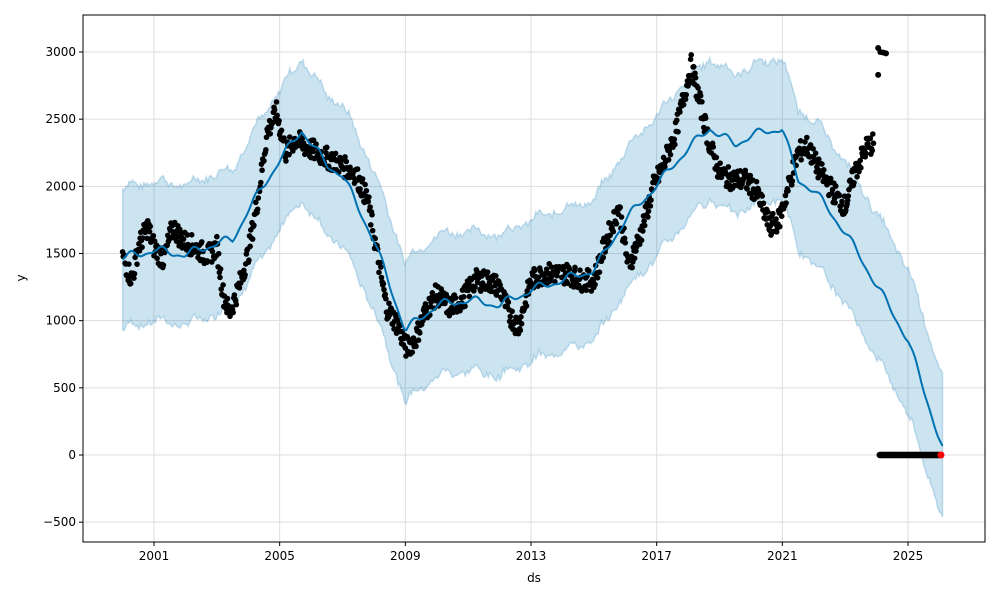  What do you see at coordinates (60, 186) in the screenshot?
I see `y-tick-label: 2000` at bounding box center [60, 186].